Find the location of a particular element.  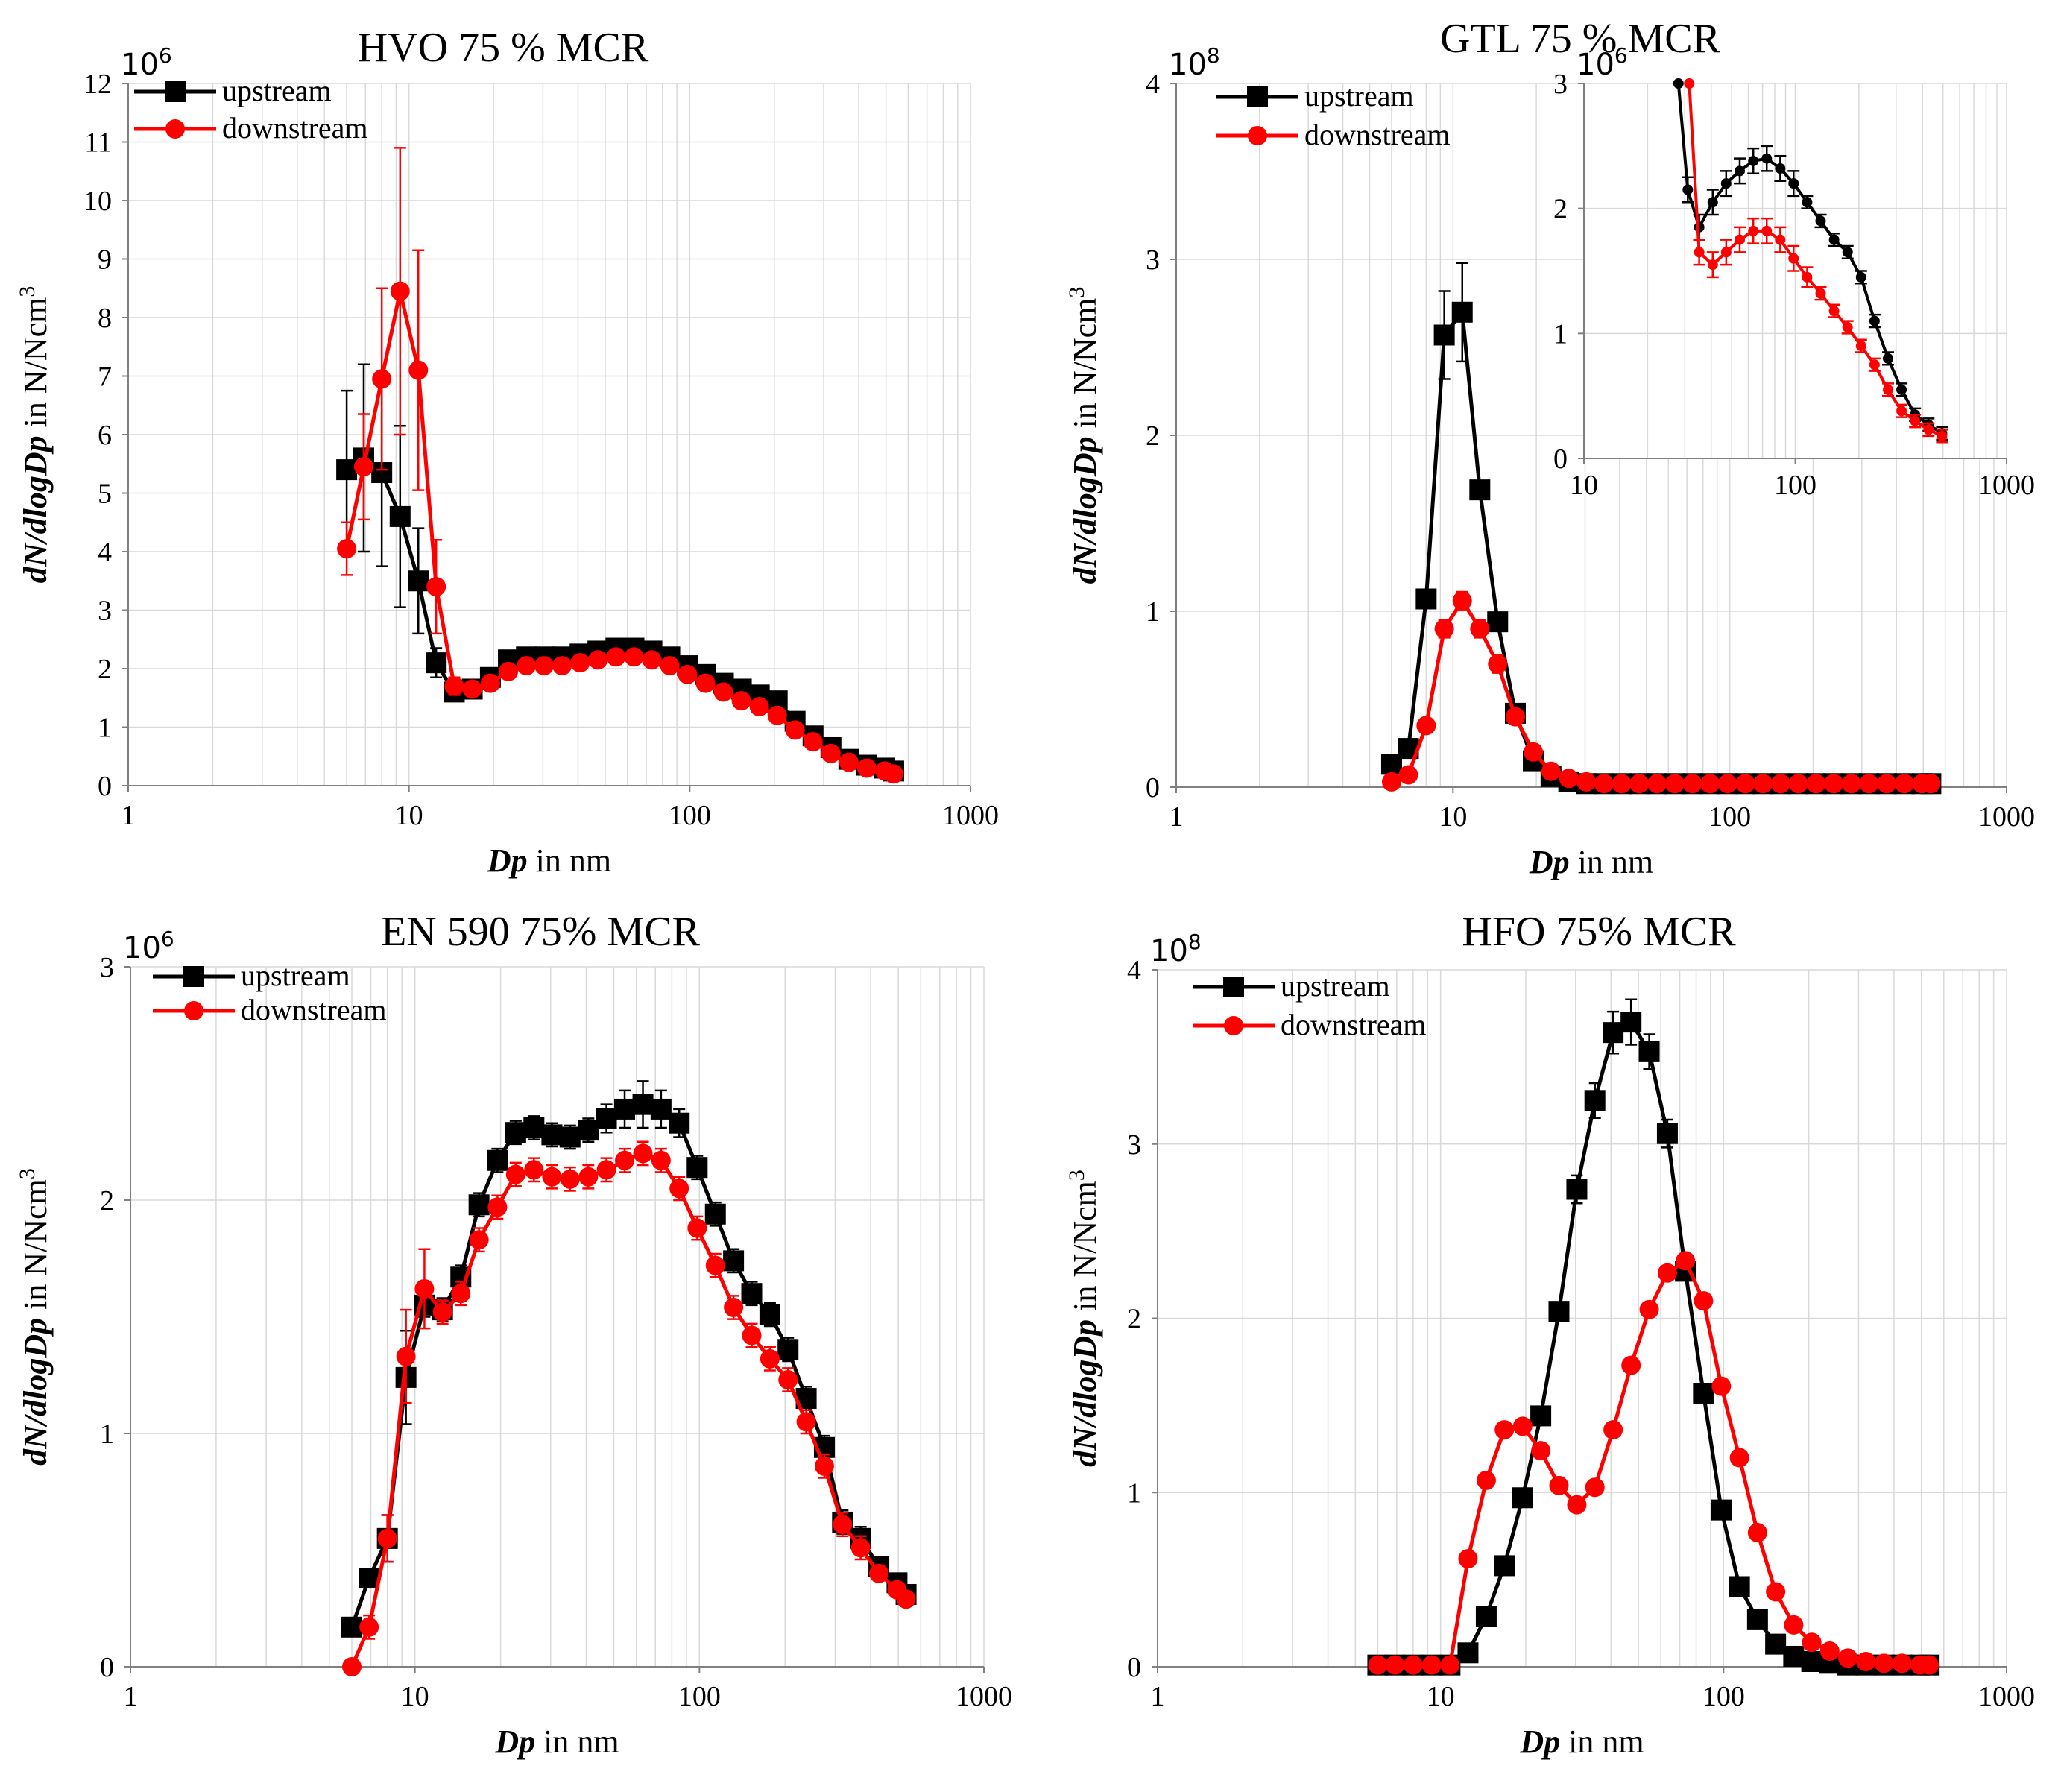

multiplier-base: 10 is located at coordinates (140, 65).